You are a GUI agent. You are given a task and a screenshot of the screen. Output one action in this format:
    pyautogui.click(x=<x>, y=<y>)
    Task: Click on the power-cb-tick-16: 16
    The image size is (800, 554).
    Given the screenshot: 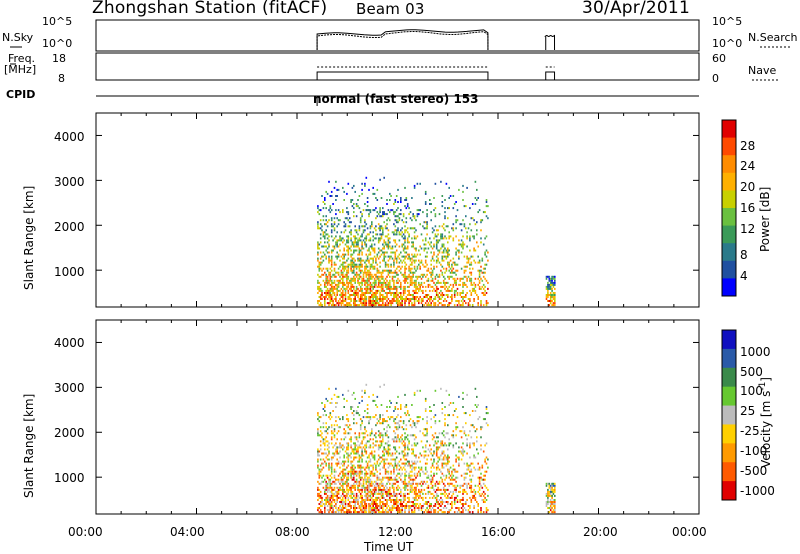 What is the action you would take?
    pyautogui.click(x=748, y=208)
    